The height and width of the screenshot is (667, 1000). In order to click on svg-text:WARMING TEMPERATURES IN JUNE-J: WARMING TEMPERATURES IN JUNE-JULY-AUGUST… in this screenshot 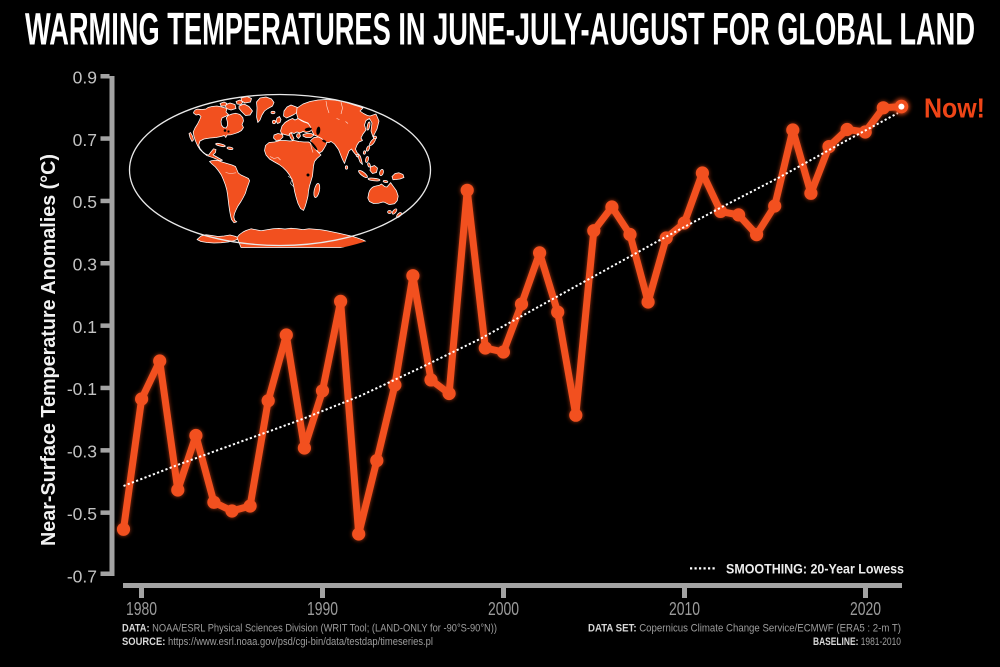, I will do `click(500, 29)`.